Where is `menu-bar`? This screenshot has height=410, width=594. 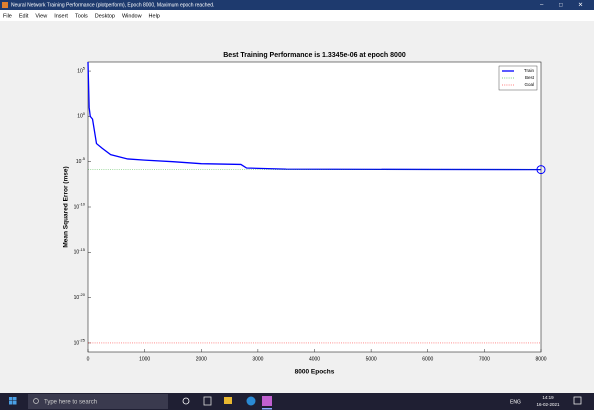 menu-bar is located at coordinates (297, 15).